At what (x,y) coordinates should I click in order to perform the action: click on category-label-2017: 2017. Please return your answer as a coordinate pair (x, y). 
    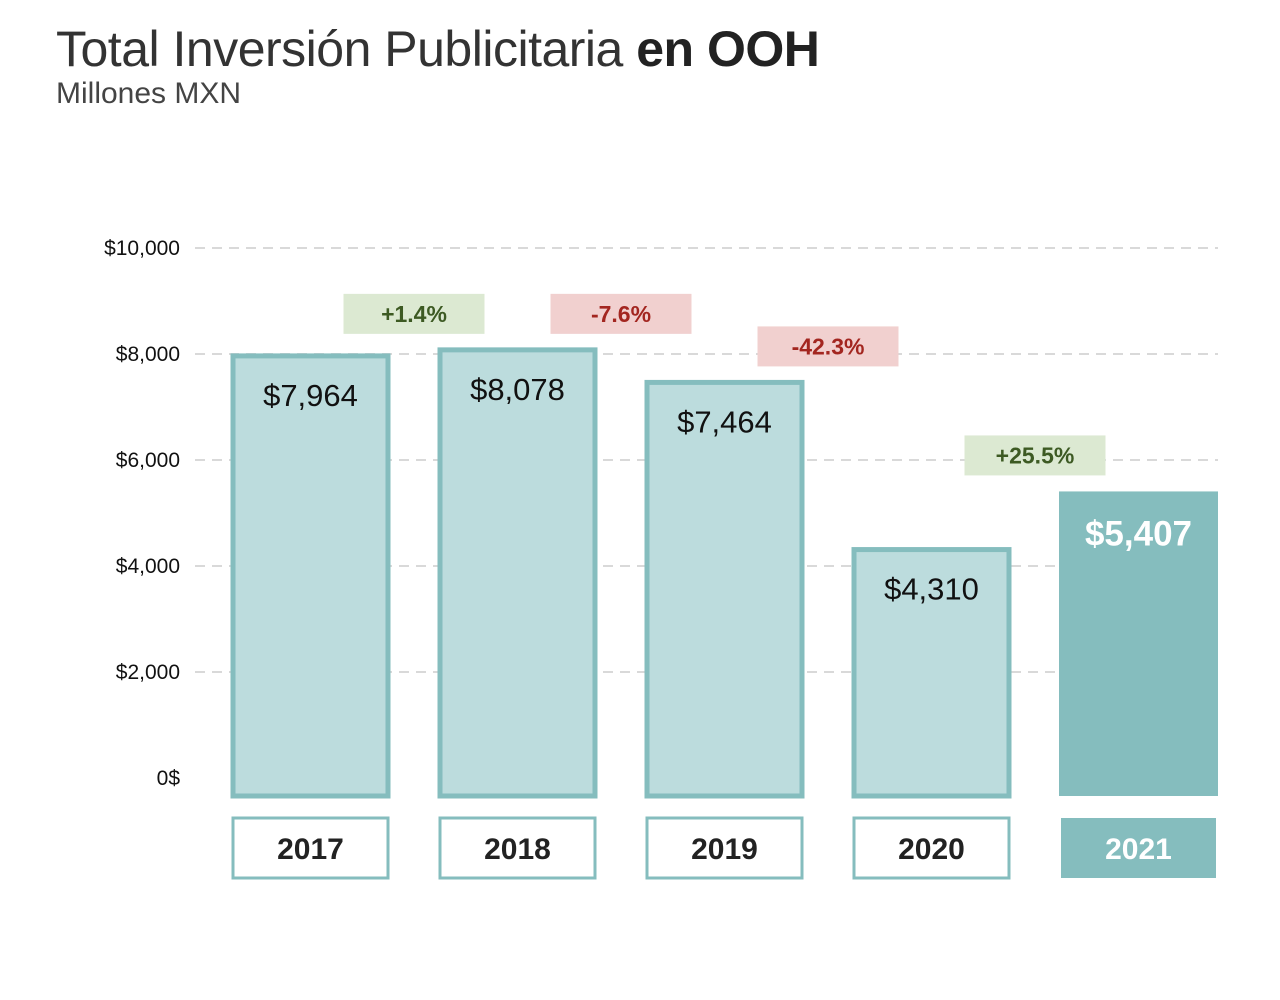
    Looking at the image, I should click on (310, 849).